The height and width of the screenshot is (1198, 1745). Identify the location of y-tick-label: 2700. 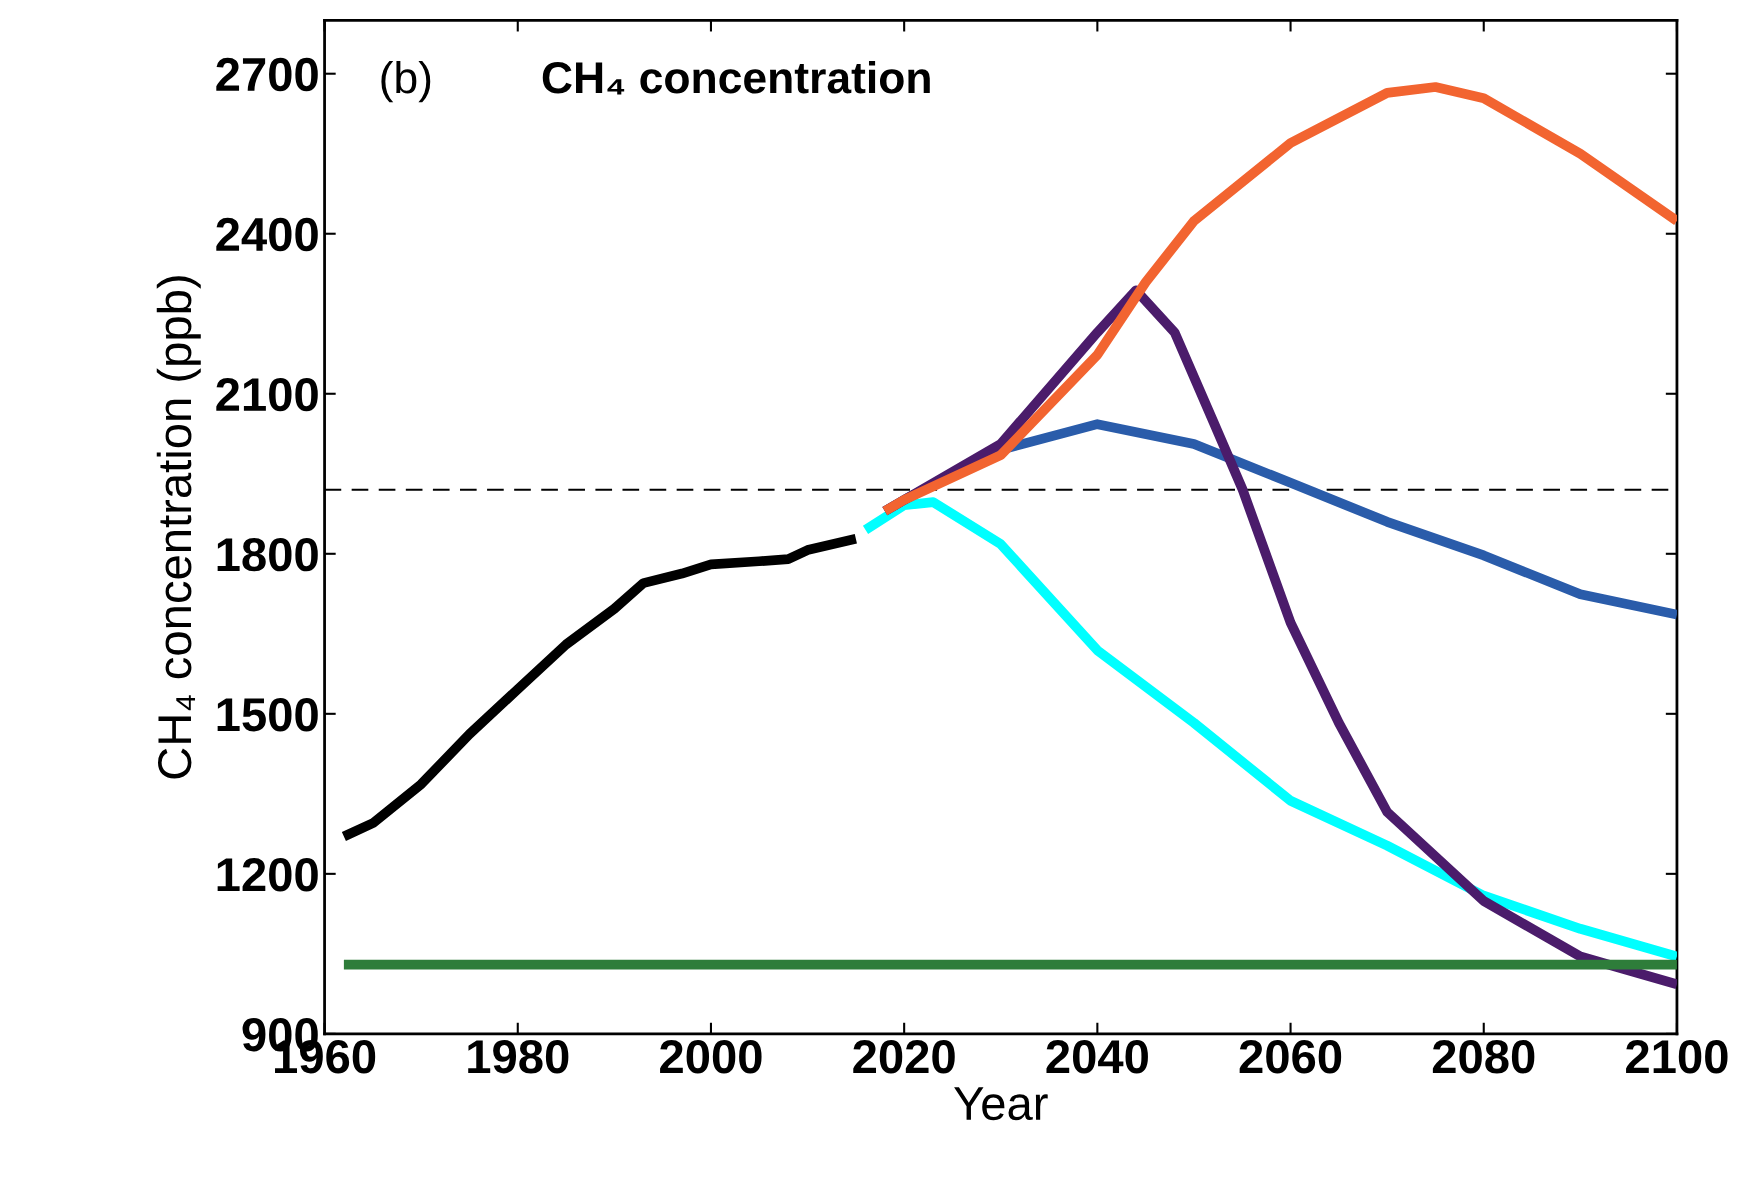
(267, 74).